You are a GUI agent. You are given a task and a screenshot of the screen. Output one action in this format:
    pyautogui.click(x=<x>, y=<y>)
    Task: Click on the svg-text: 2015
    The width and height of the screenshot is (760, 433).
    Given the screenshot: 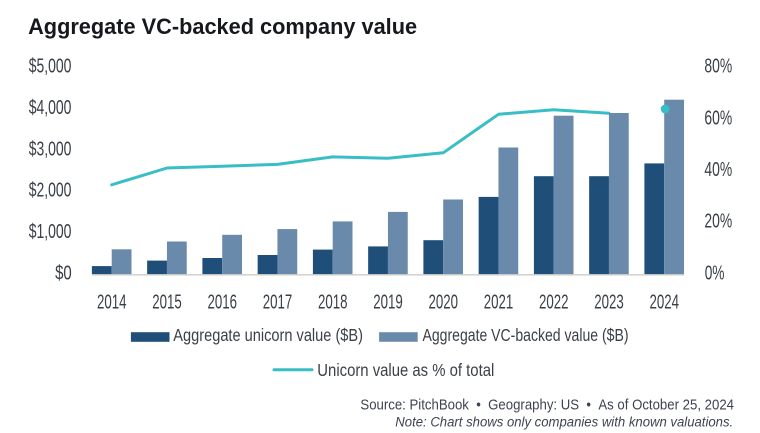 What is the action you would take?
    pyautogui.click(x=167, y=303)
    